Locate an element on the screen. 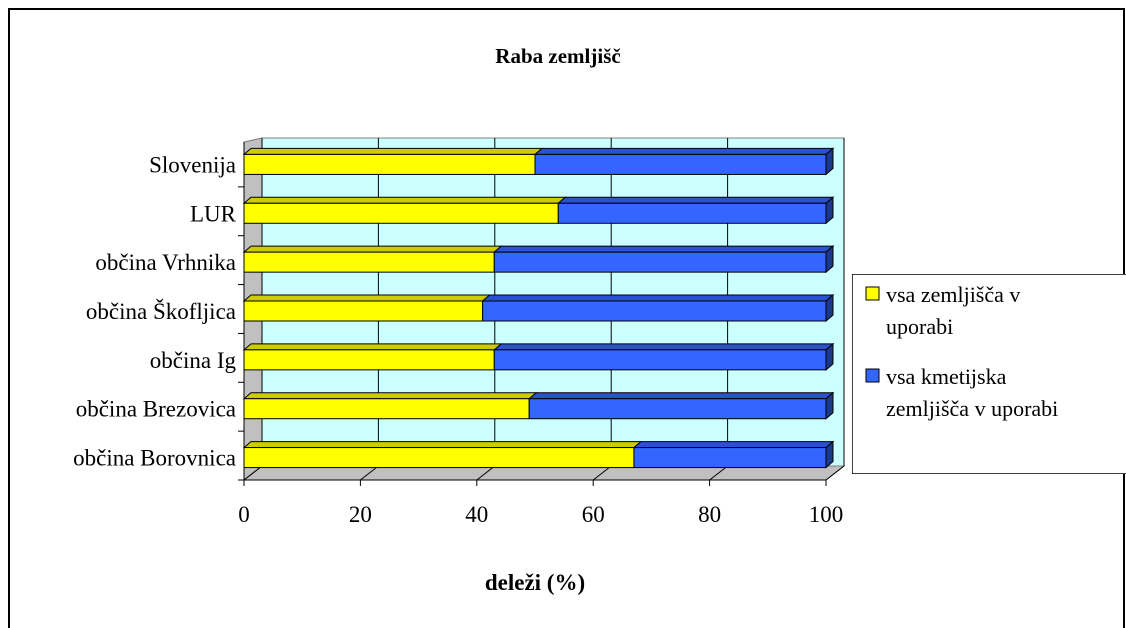  x-axis-label: deleži (%) is located at coordinates (535, 582).